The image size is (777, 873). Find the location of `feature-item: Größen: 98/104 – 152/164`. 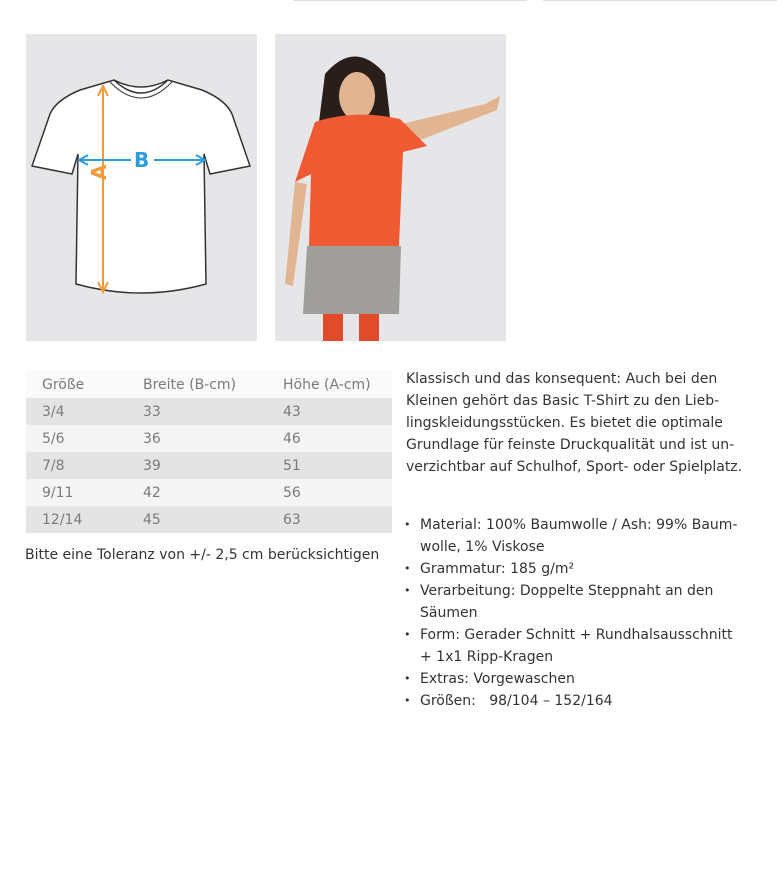

feature-item: Größen: 98/104 – 152/164 is located at coordinates (570, 701).